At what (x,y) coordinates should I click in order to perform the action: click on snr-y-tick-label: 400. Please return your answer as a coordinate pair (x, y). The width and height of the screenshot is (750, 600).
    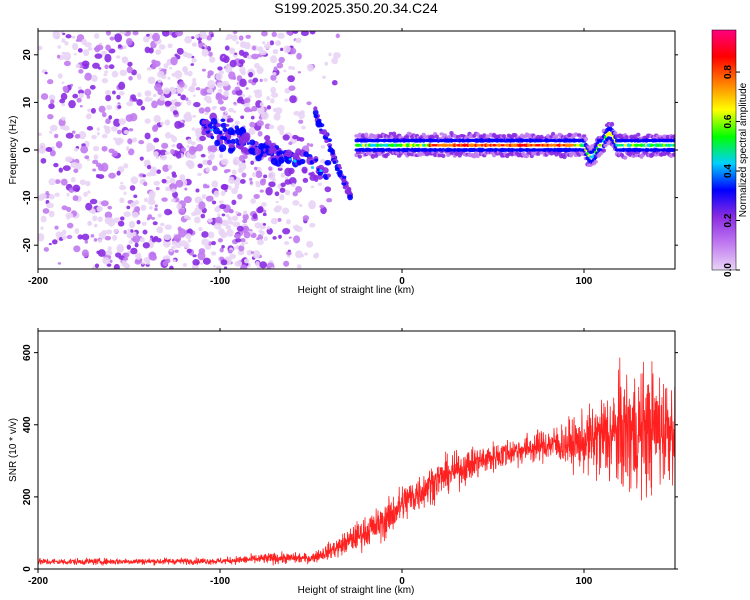
    Looking at the image, I should click on (27, 424).